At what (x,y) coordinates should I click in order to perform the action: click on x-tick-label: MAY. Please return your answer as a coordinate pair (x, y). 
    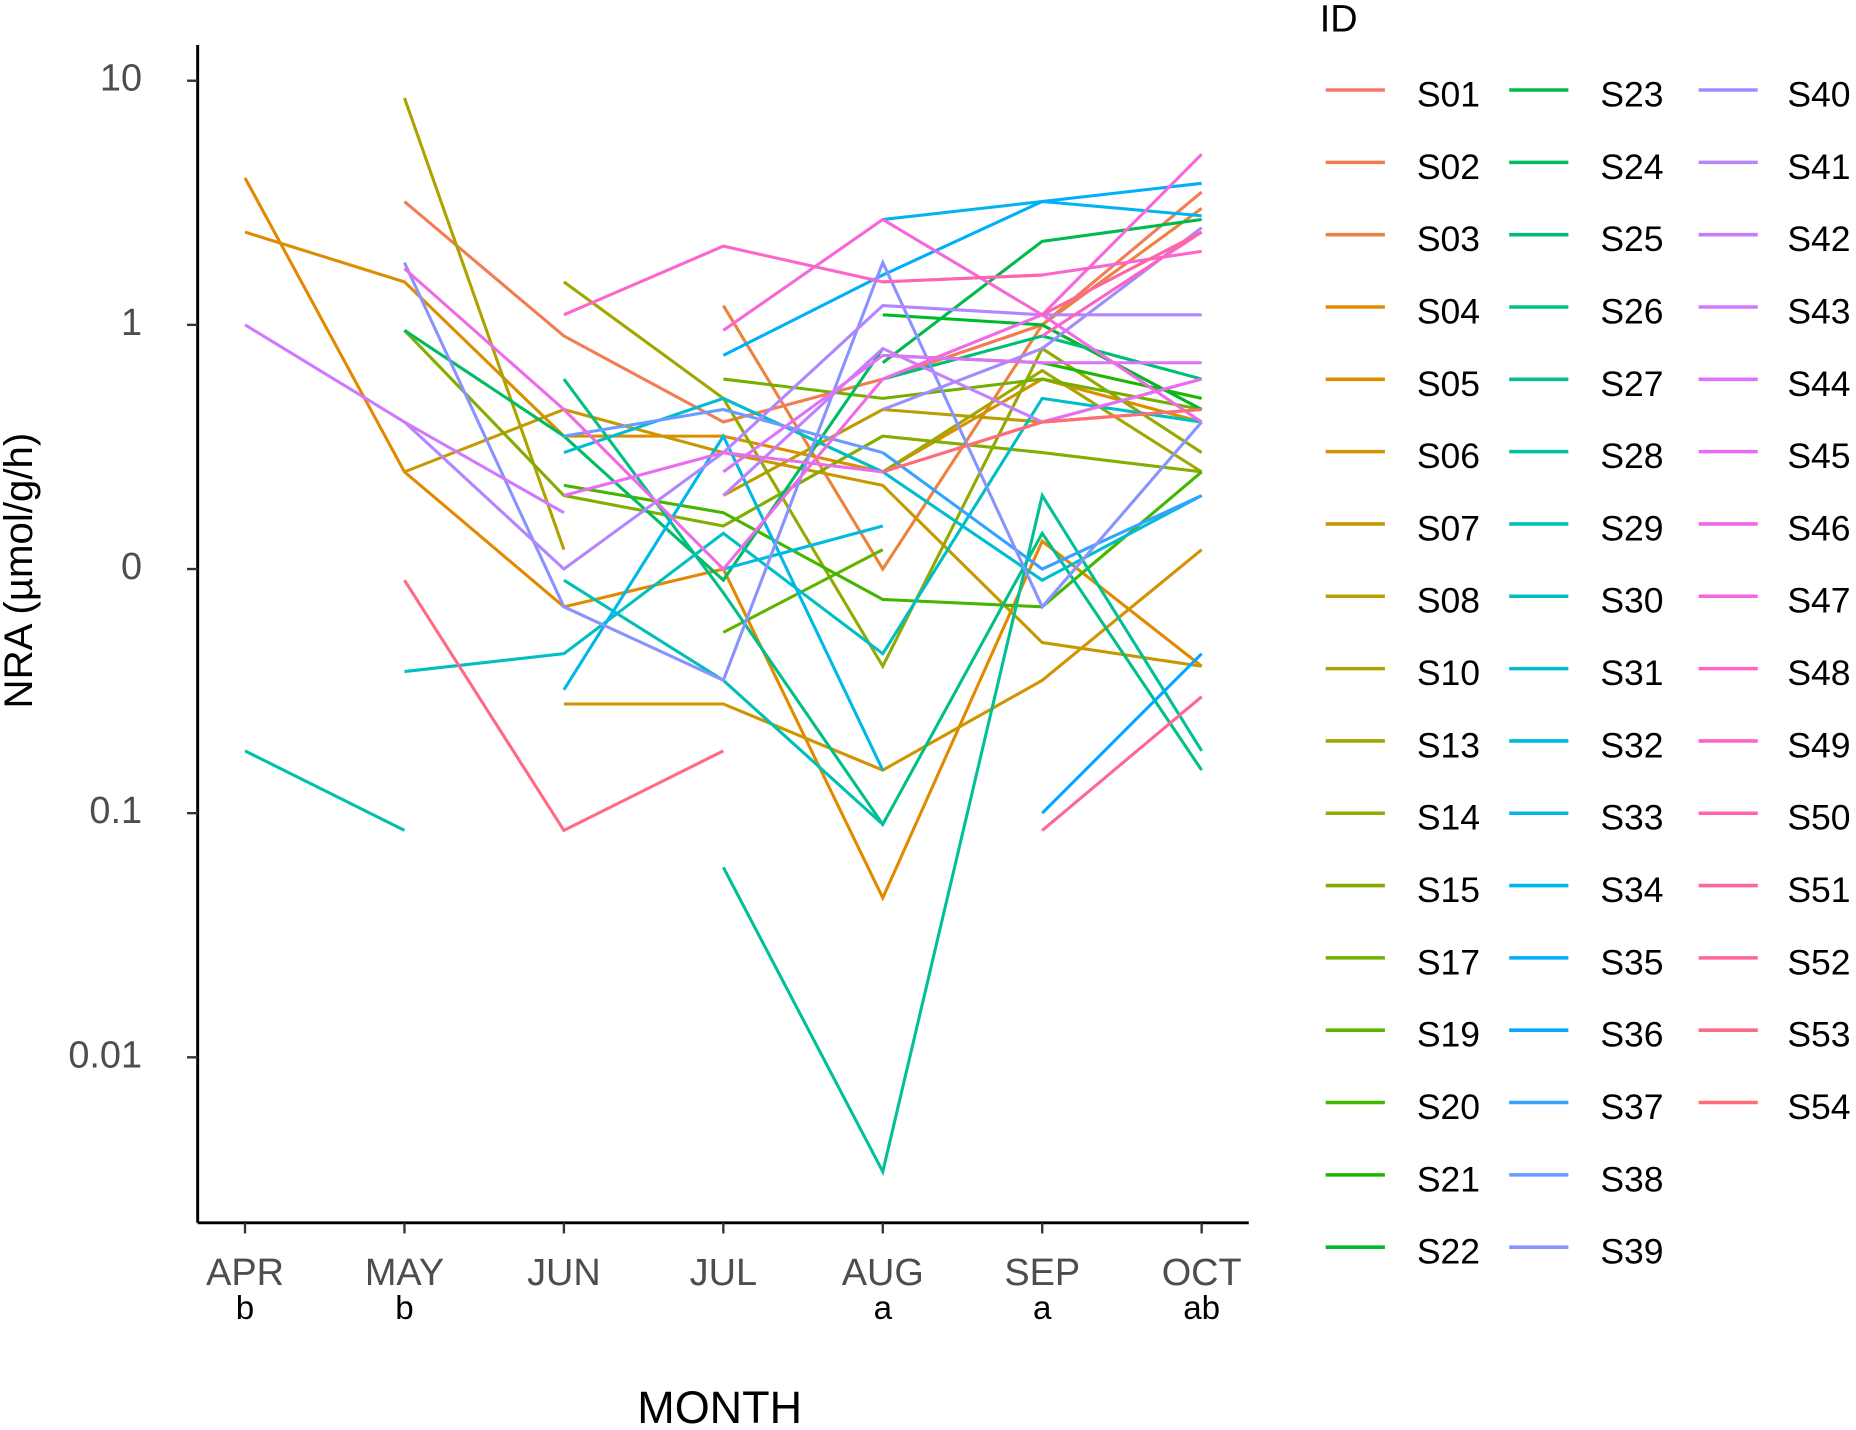
    Looking at the image, I should click on (404, 1273).